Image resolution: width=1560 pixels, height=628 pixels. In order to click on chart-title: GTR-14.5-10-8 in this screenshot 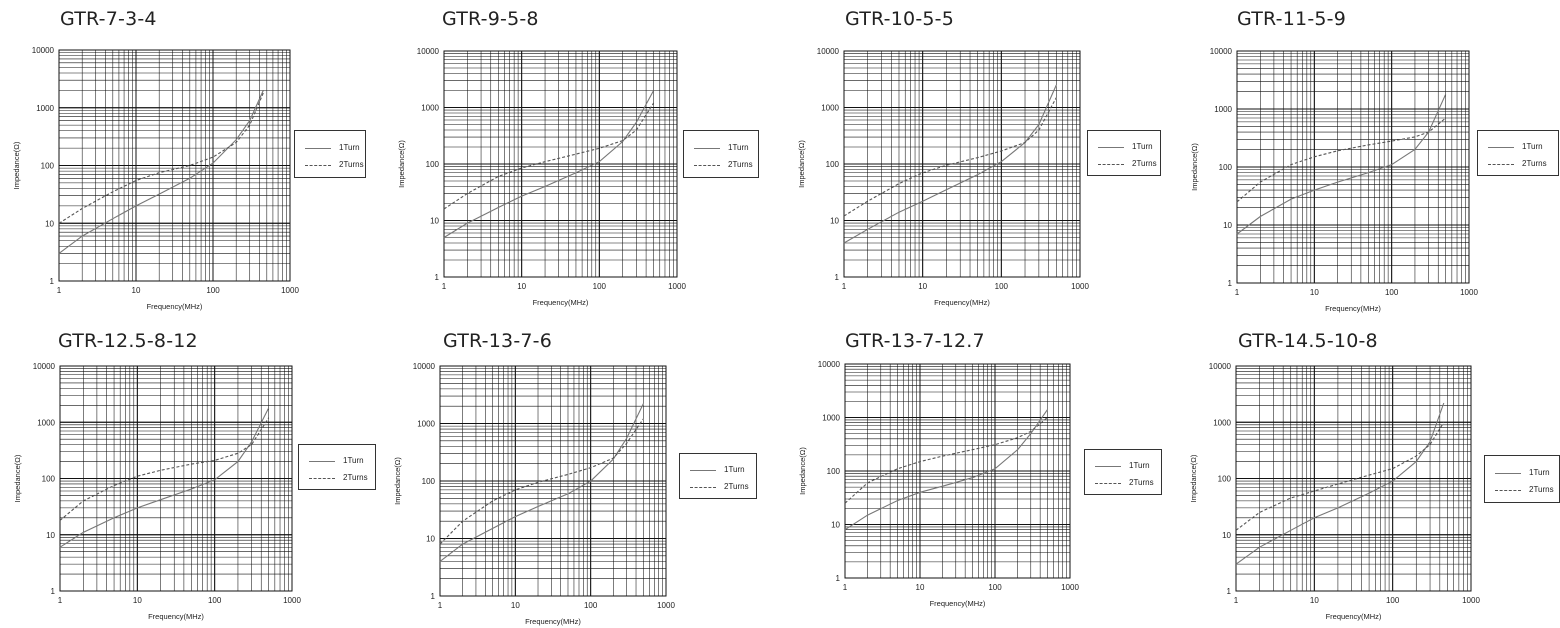, I will do `click(1308, 341)`.